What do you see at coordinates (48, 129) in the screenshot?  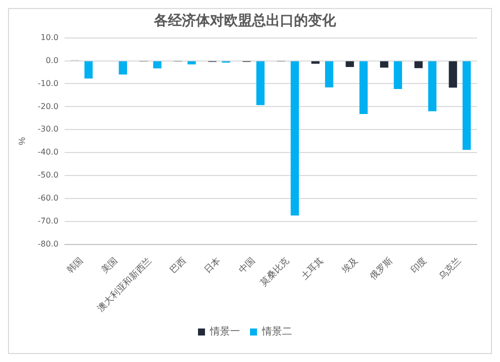 I see `y-tick-label: -30.0` at bounding box center [48, 129].